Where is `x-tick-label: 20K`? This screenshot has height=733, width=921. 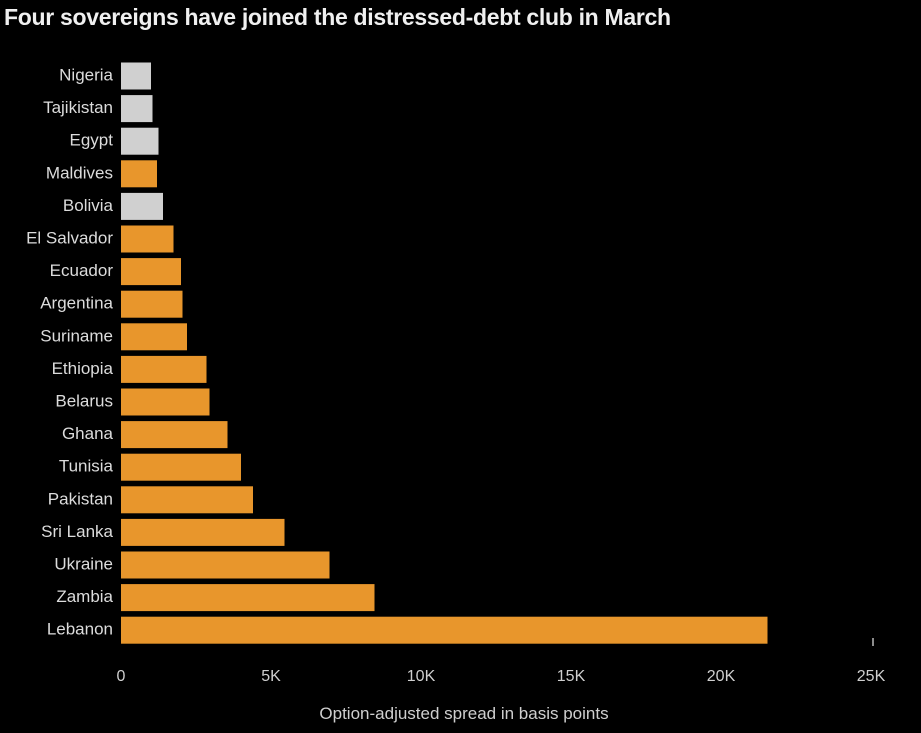 x-tick-label: 20K is located at coordinates (721, 676).